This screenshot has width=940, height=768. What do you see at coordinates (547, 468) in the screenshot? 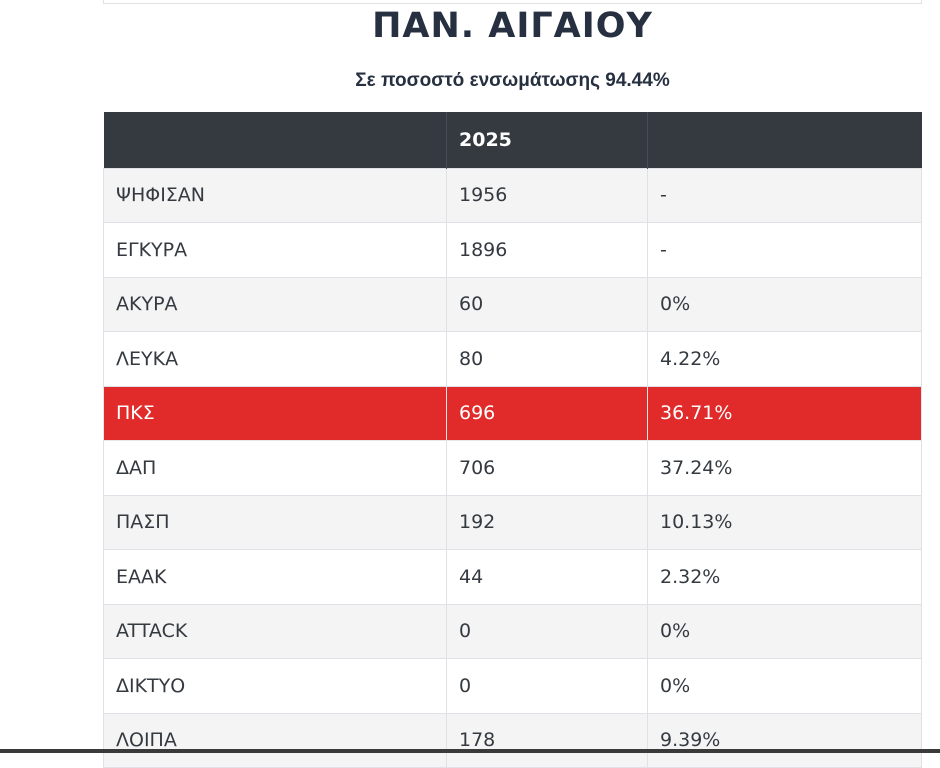
I see `row-votes: 706` at bounding box center [547, 468].